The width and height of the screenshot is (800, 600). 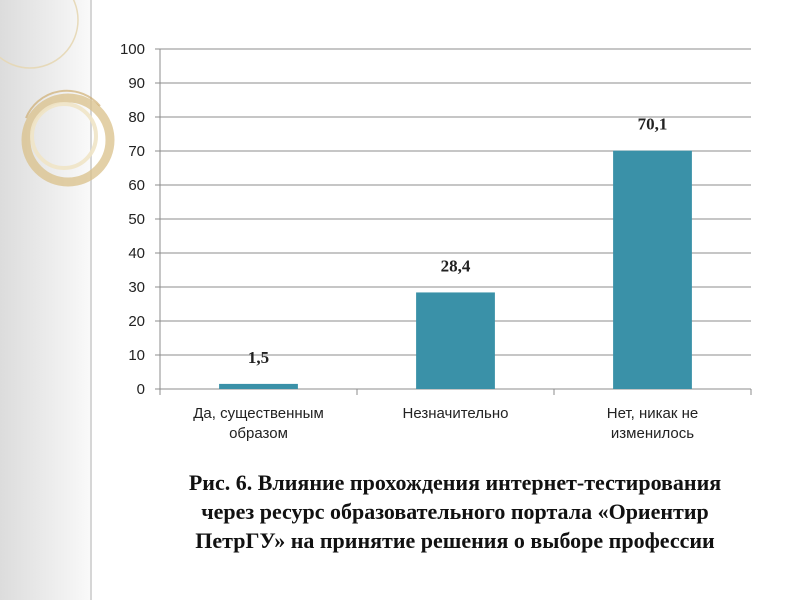 I want to click on y-tick-label: 80, so click(x=136, y=117).